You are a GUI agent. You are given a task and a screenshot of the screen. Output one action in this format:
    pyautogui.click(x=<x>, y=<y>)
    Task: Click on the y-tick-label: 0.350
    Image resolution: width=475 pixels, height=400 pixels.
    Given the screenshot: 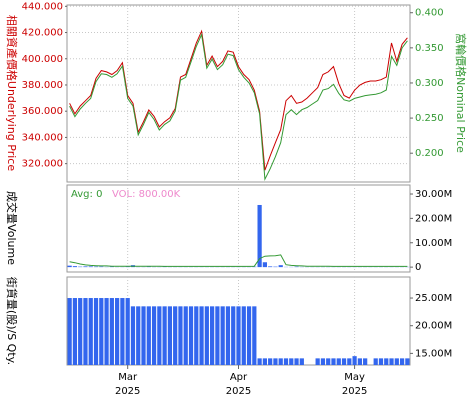 What is the action you would take?
    pyautogui.click(x=429, y=48)
    